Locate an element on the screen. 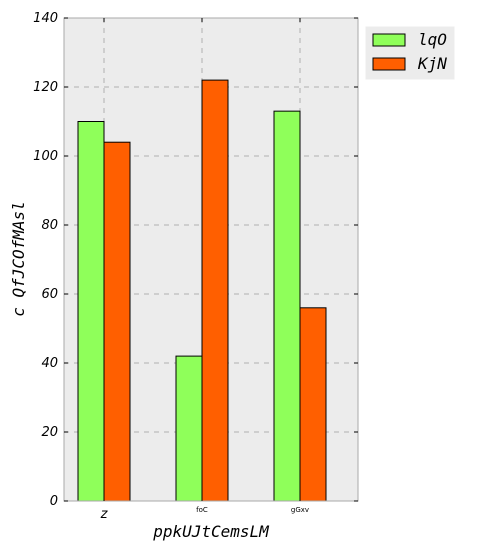 This screenshot has height=552, width=483. legend-swatch-KjN is located at coordinates (389, 64).